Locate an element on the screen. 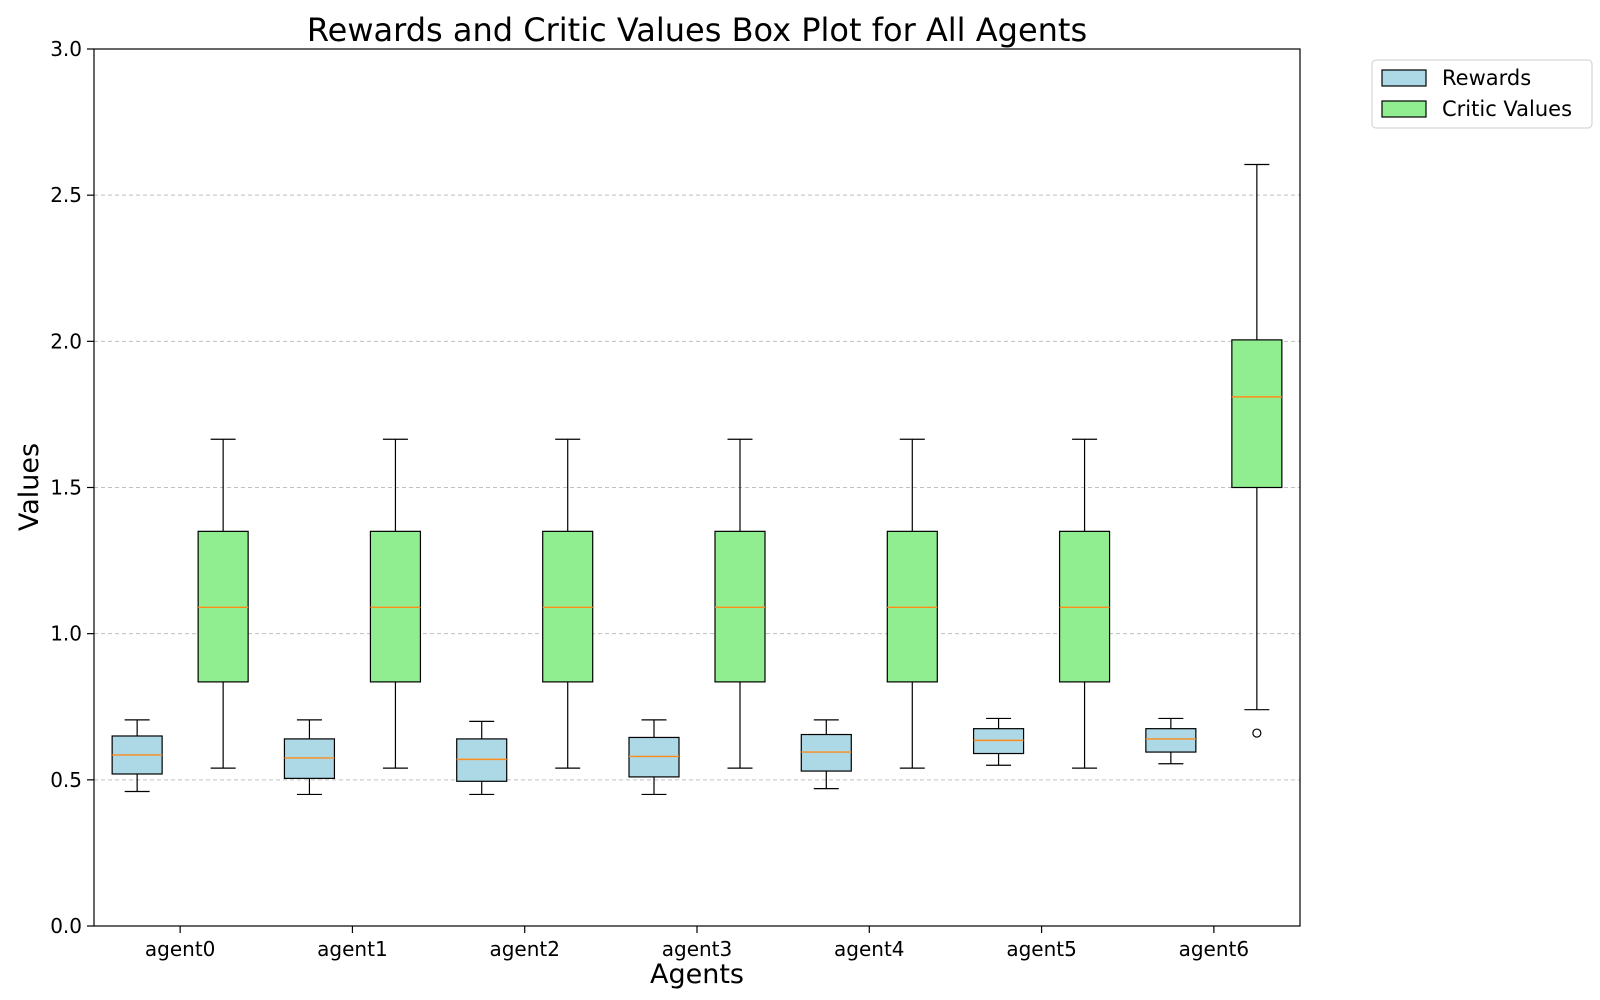  box-critic-values-agent5 is located at coordinates (1084, 603).